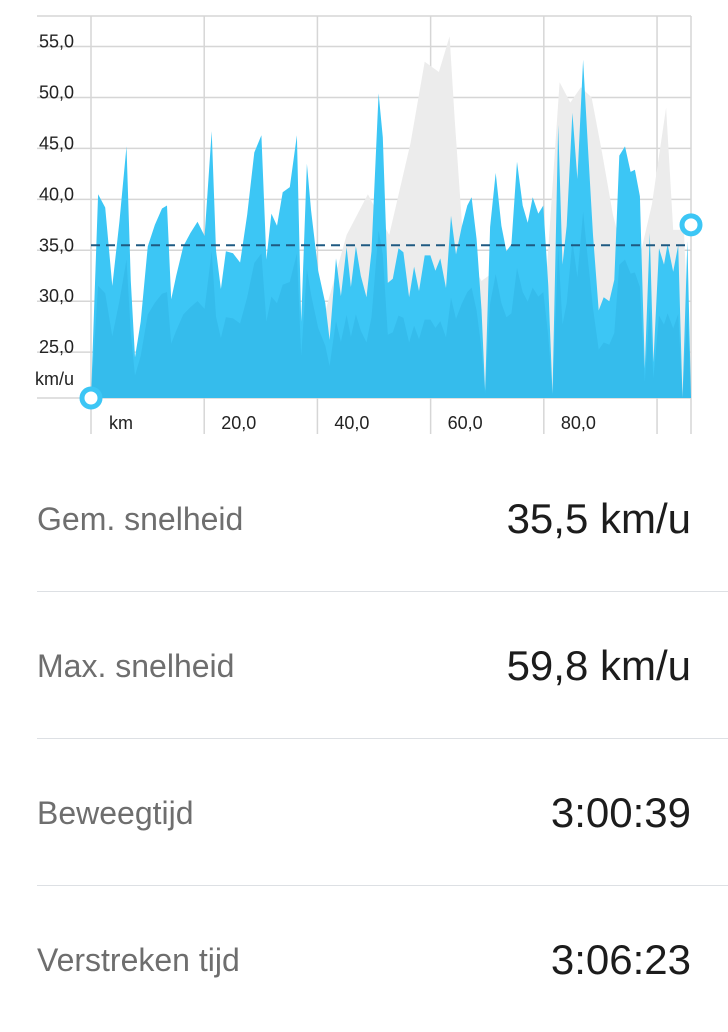 The height and width of the screenshot is (1032, 728). I want to click on x-tick-label: 40,0, so click(351, 423).